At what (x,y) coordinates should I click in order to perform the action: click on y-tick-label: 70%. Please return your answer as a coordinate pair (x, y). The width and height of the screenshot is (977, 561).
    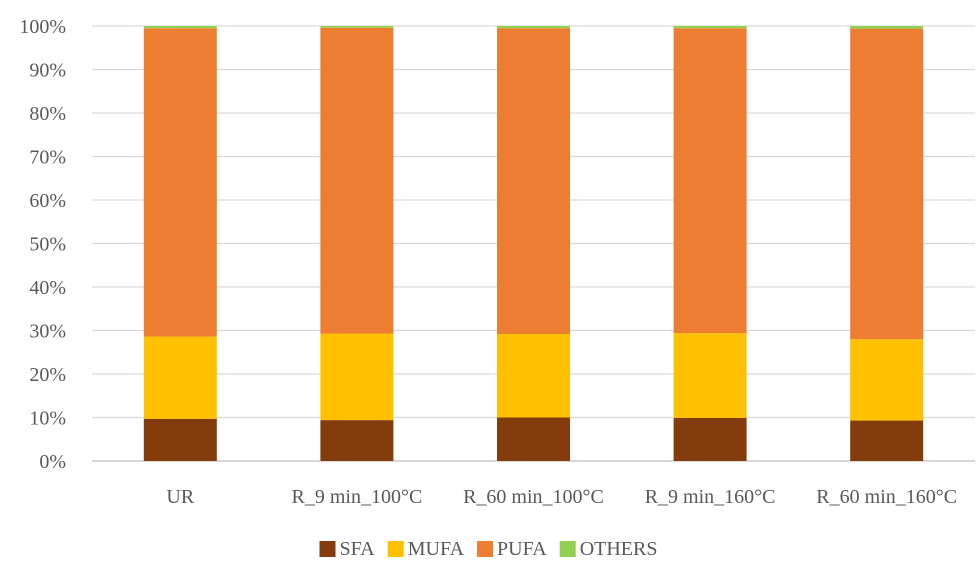
    Looking at the image, I should click on (47, 158).